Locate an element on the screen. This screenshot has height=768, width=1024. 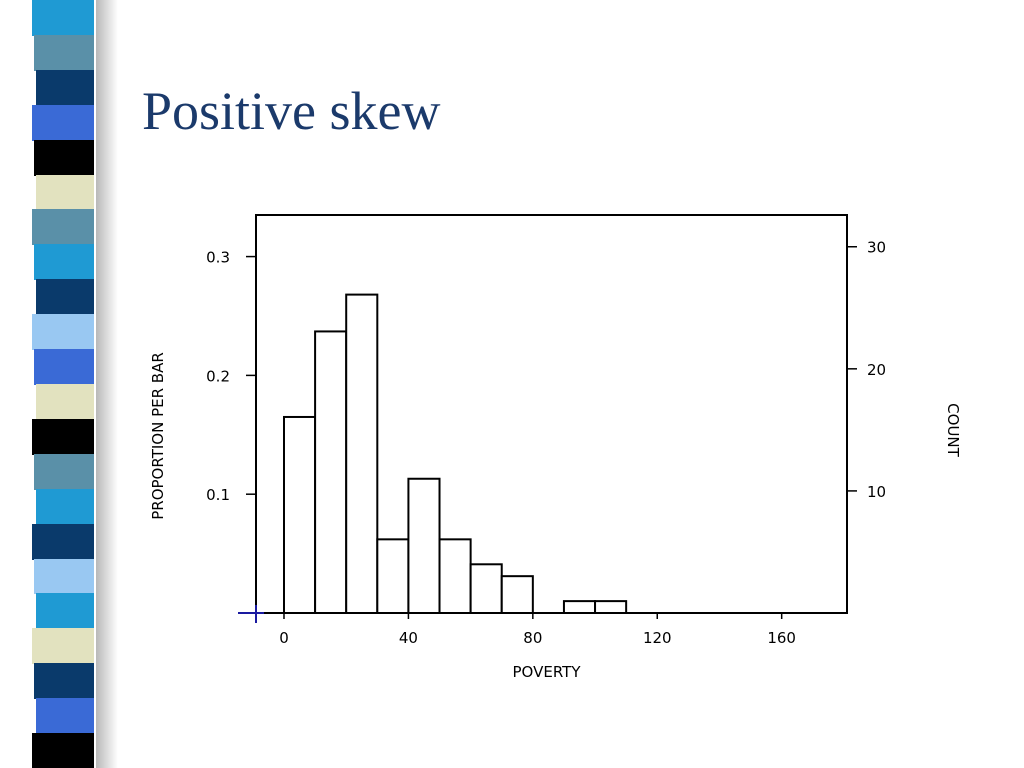
y2-tick-label: 30 is located at coordinates (876, 248).